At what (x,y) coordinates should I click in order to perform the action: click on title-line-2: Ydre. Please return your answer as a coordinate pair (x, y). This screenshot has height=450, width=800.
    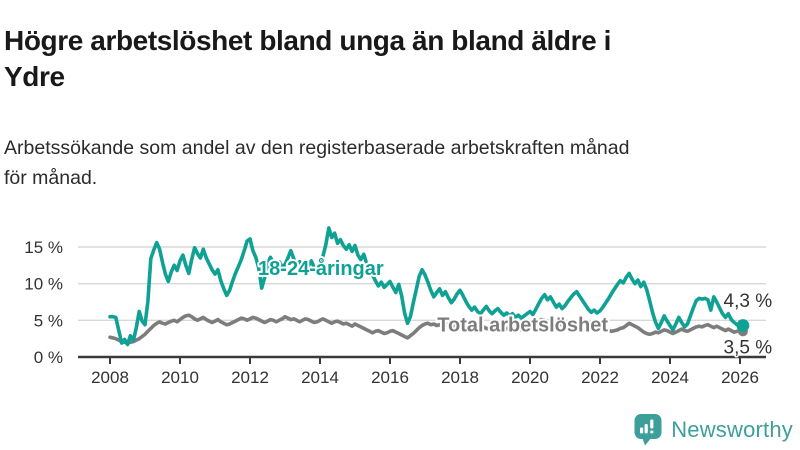
    Looking at the image, I should click on (34, 76).